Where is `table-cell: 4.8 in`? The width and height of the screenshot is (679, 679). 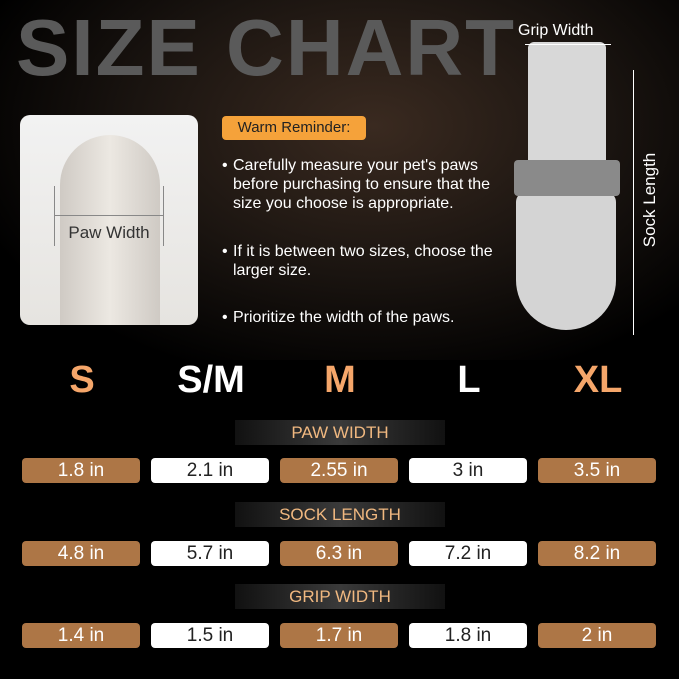 table-cell: 4.8 in is located at coordinates (81, 553).